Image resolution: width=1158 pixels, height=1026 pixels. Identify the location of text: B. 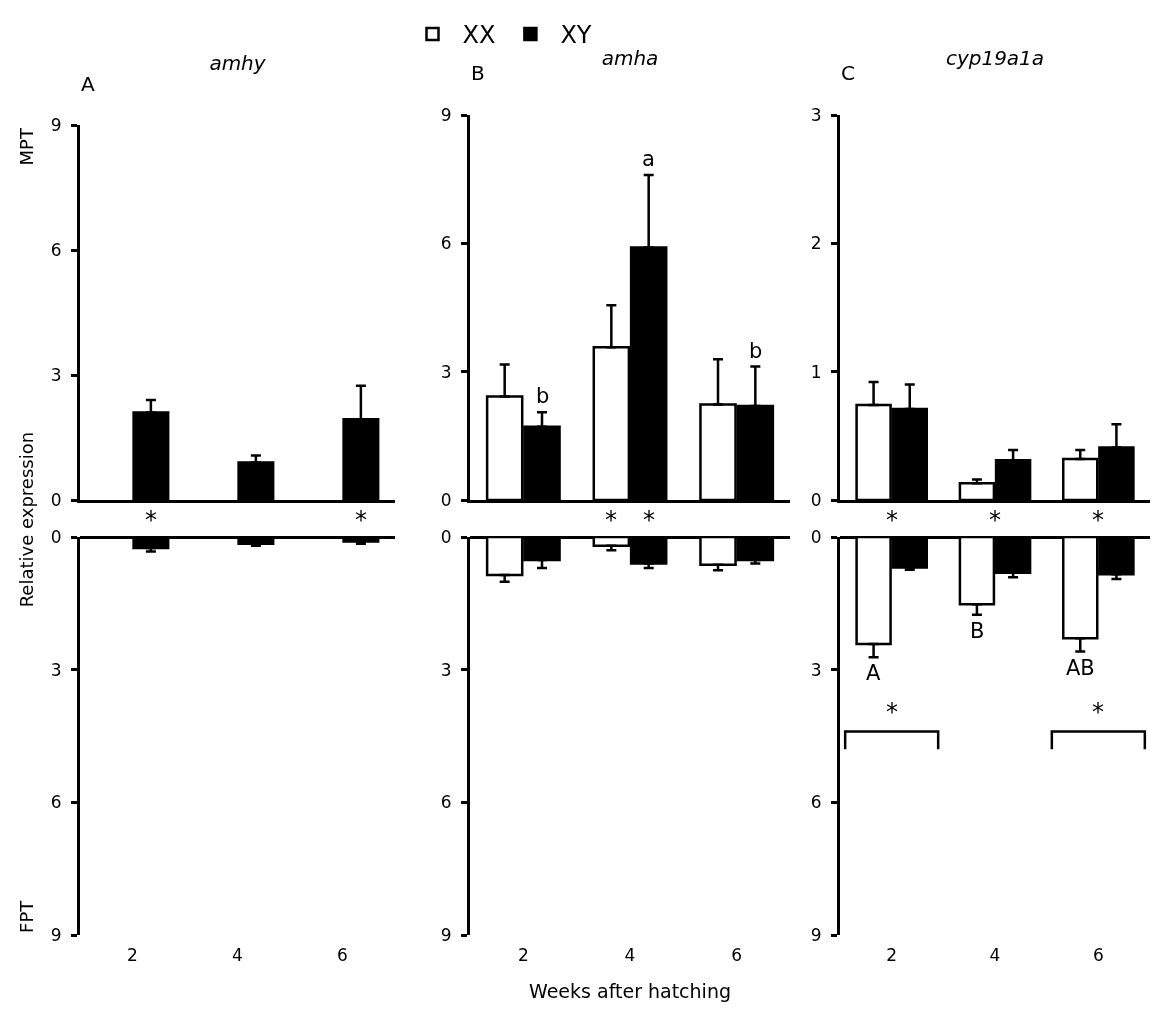
(478, 73).